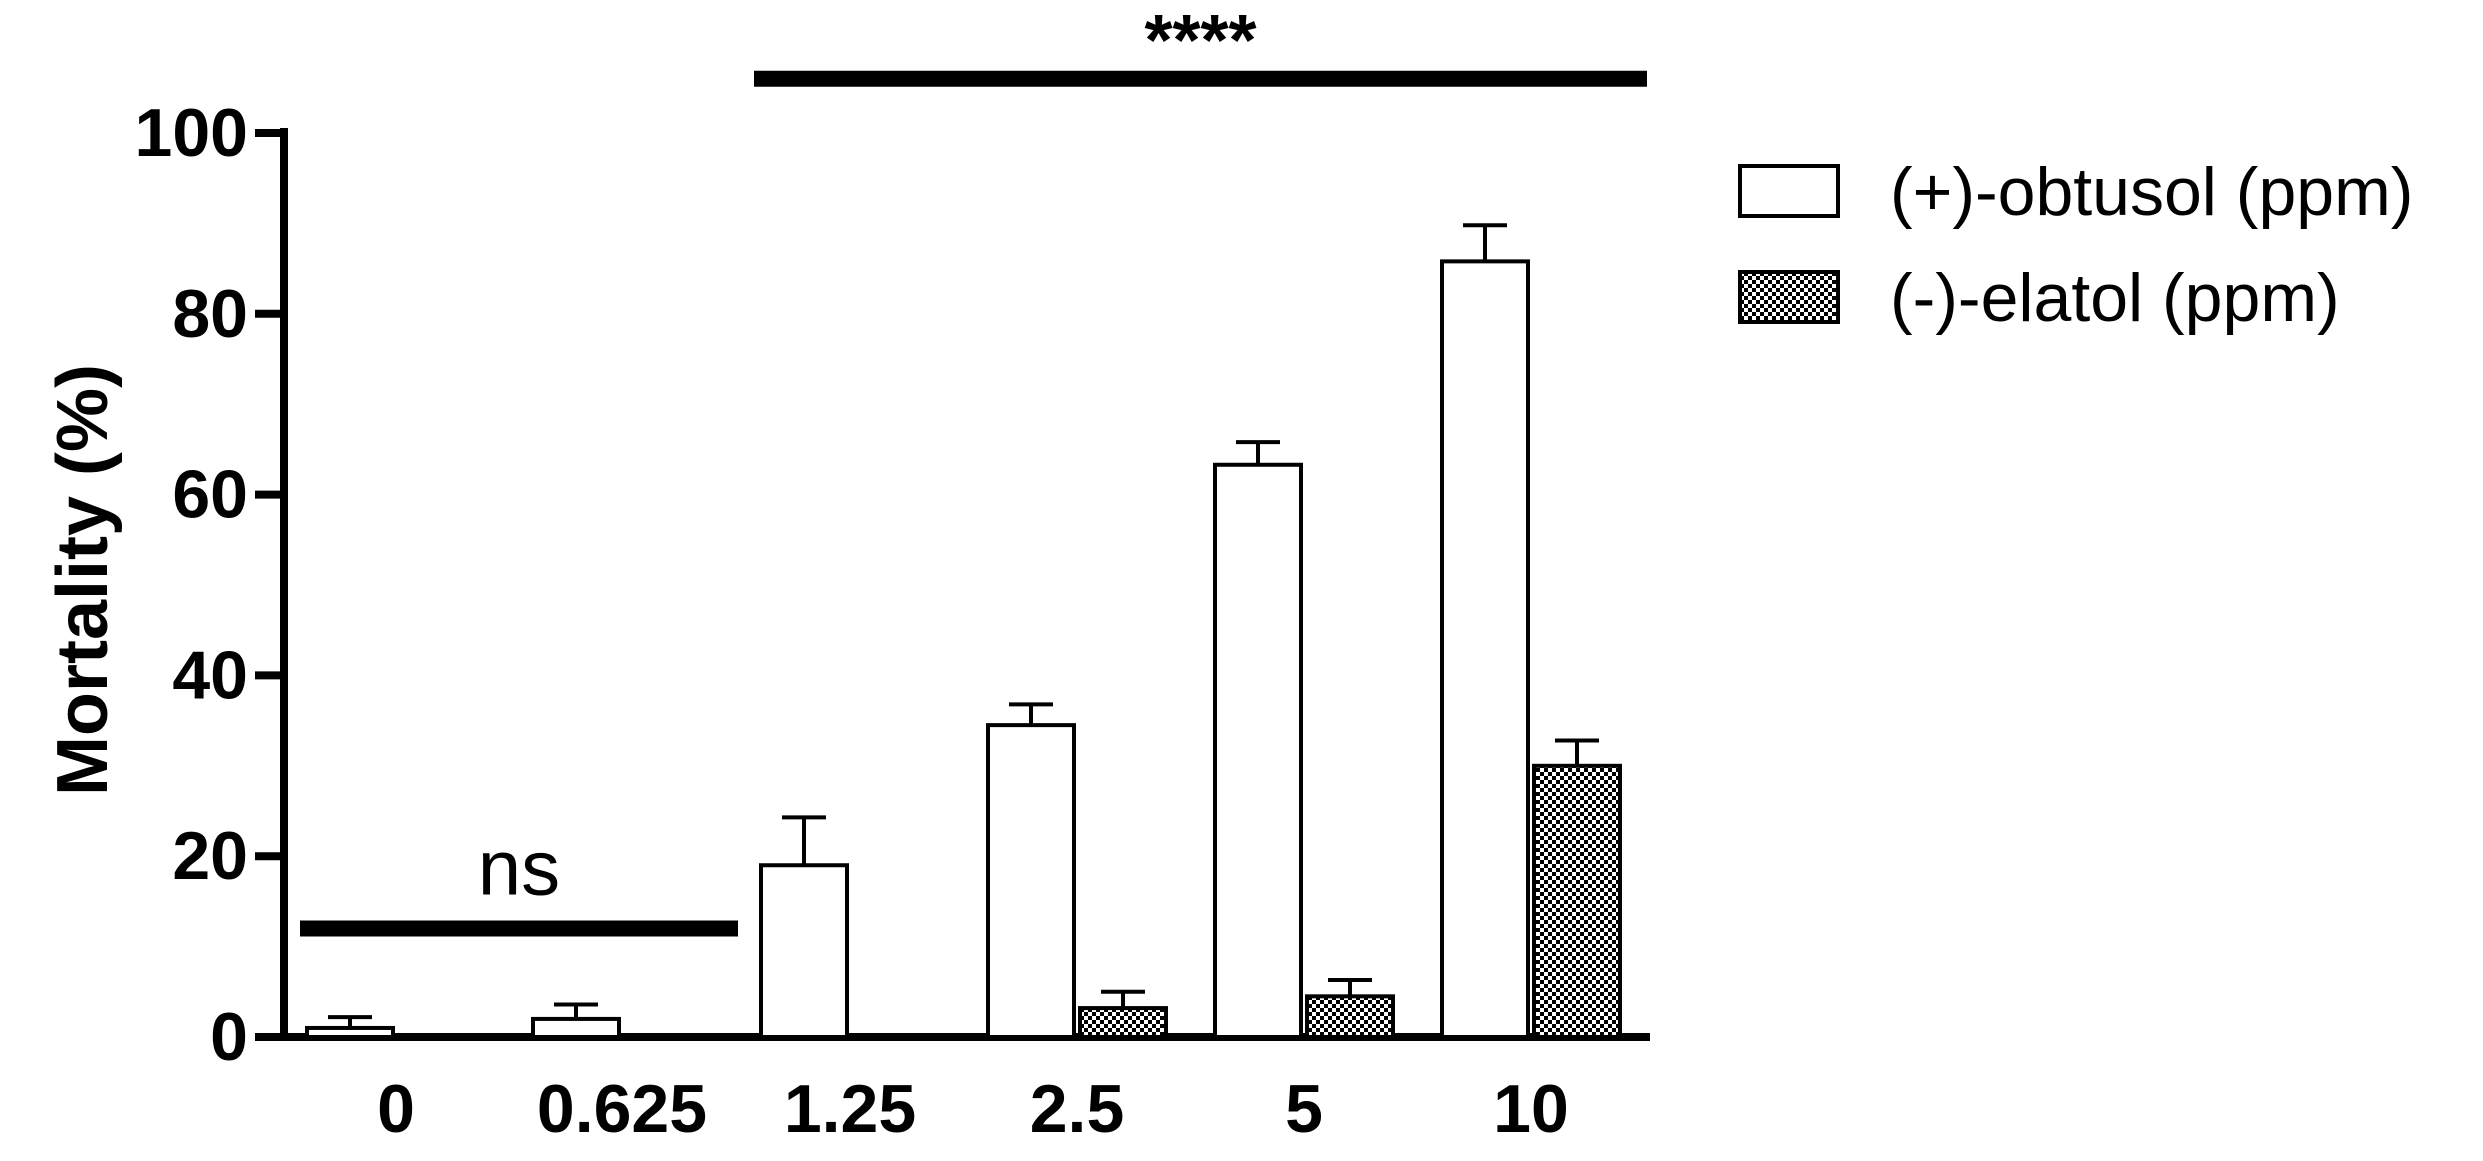 The image size is (2483, 1161). I want to click on y-tick-label: 60, so click(210, 495).